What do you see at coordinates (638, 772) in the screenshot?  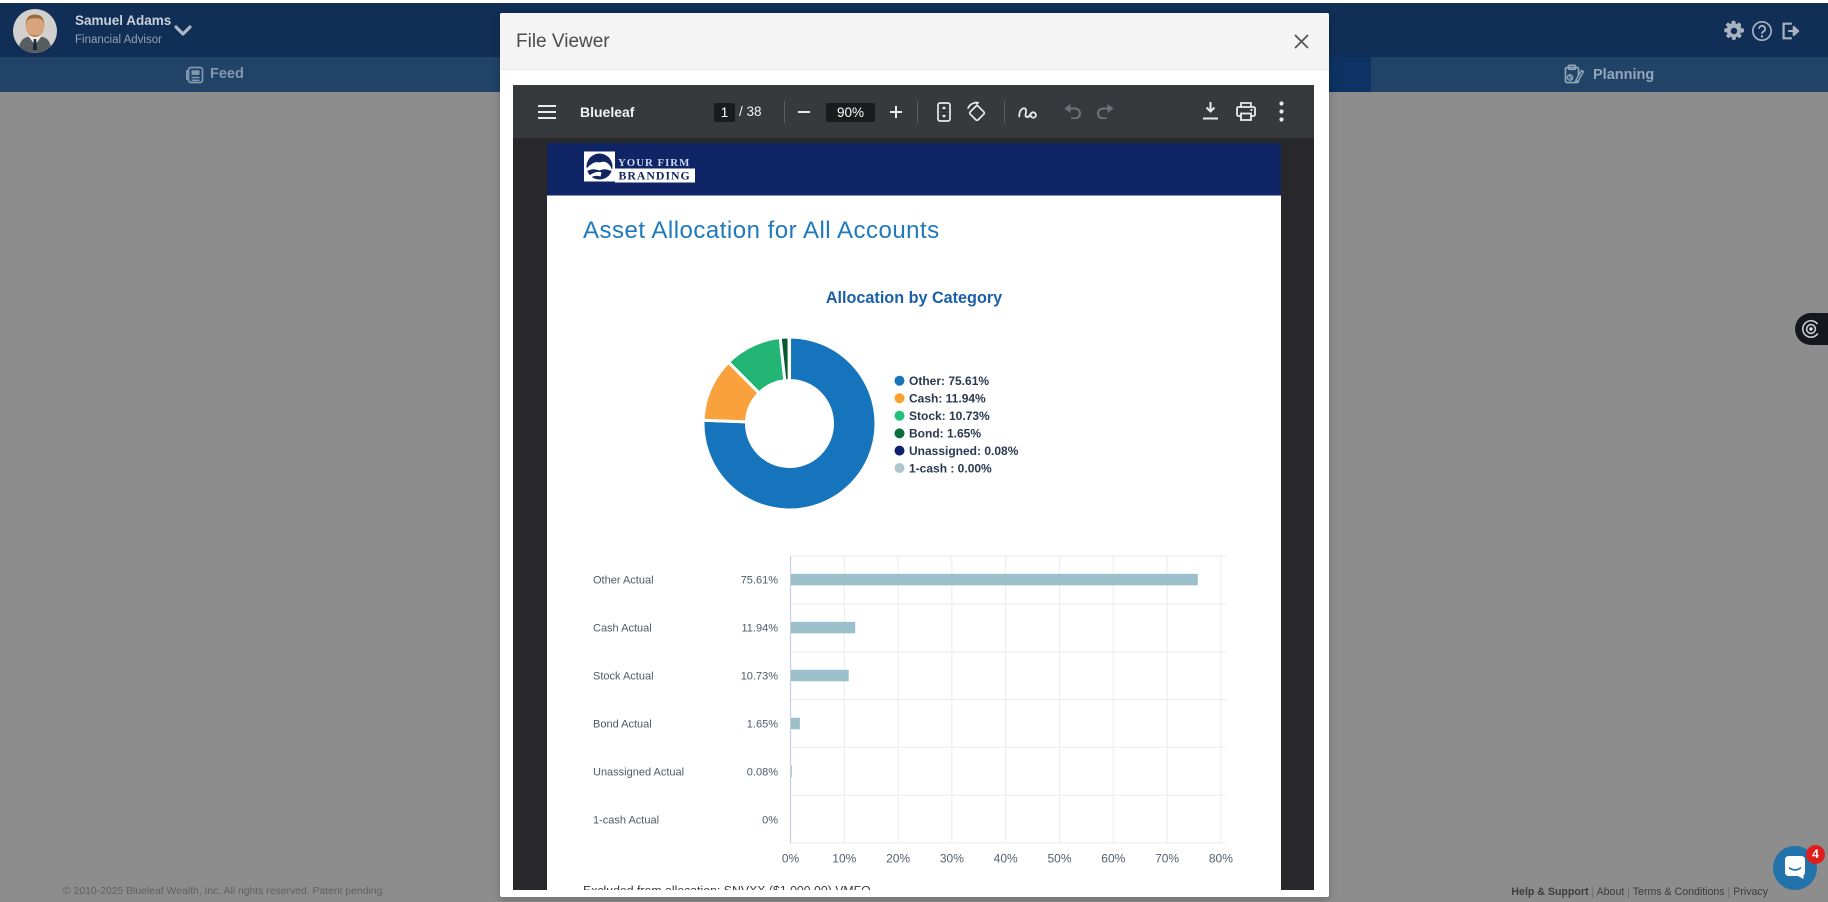 I see `svg-text: Unassigned Actual` at bounding box center [638, 772].